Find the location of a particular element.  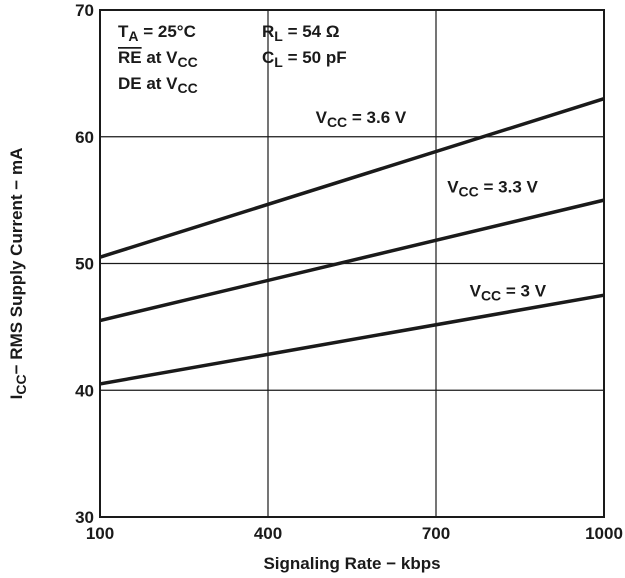

x-tick-label: 700 is located at coordinates (436, 533).